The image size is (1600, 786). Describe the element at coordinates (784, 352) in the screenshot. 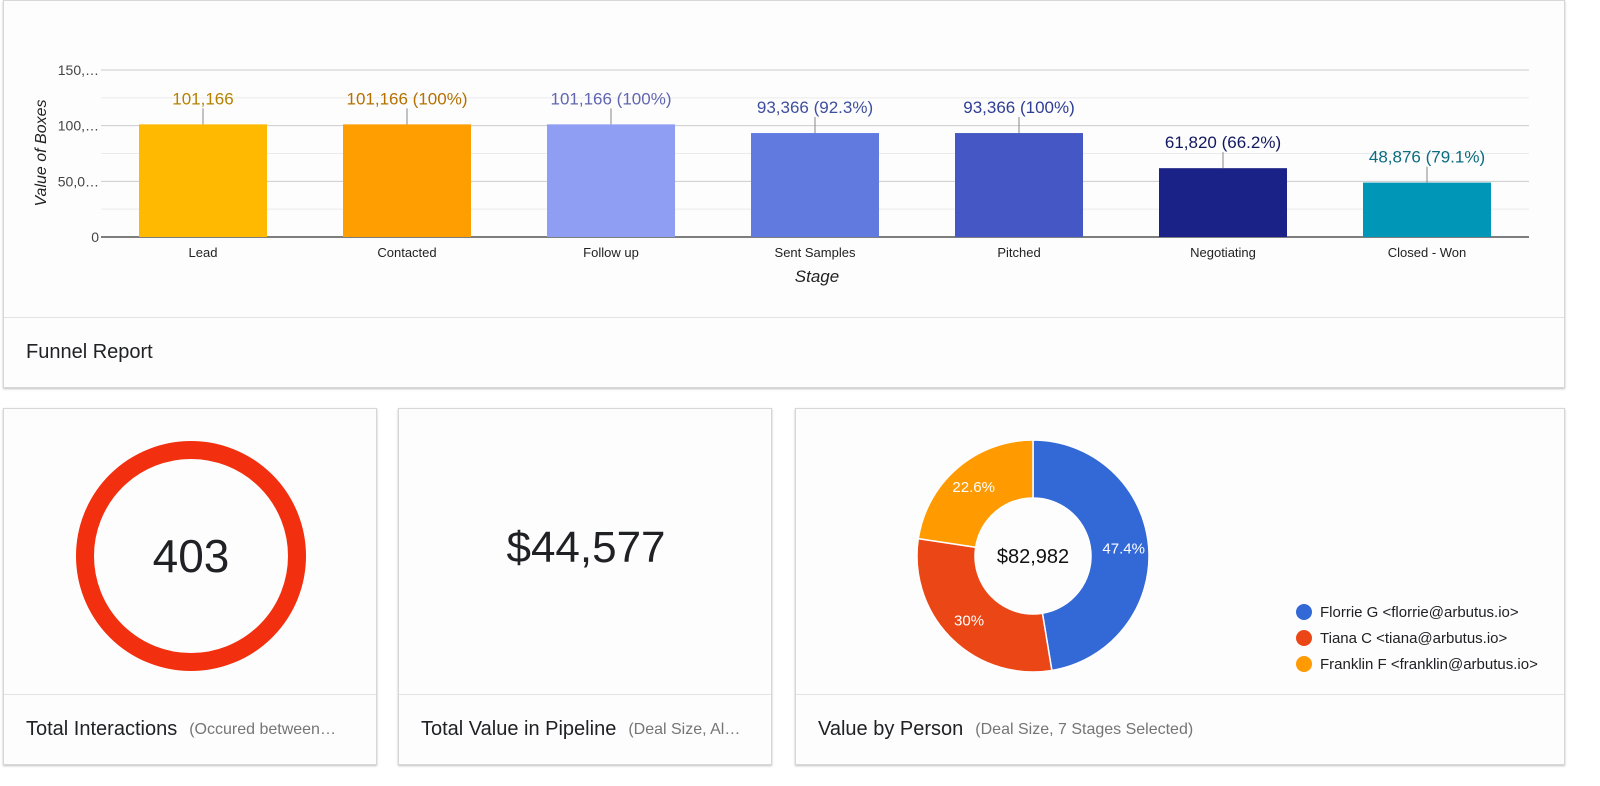

I see `funnel-report-footer: Funnel Report` at that location.